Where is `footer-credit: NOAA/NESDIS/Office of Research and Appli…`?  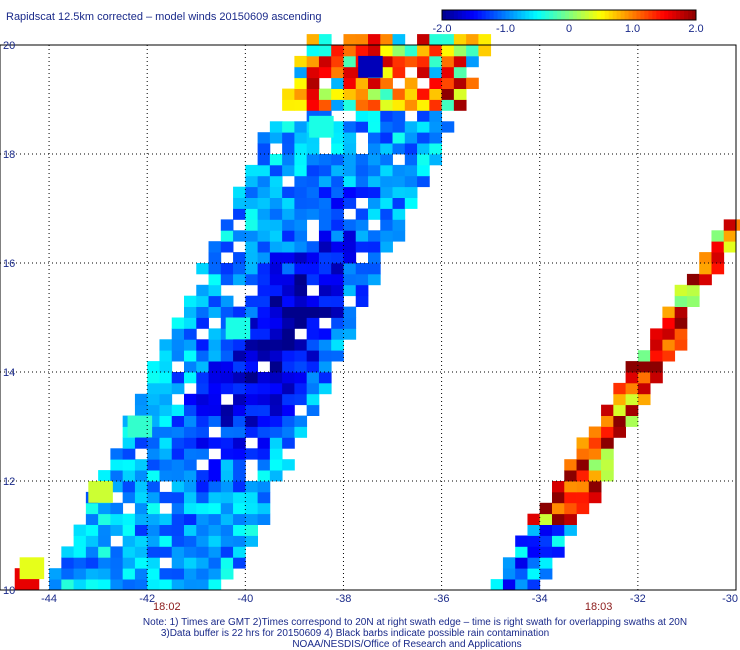 footer-credit: NOAA/NESDIS/Office of Research and Appli… is located at coordinates (406, 644).